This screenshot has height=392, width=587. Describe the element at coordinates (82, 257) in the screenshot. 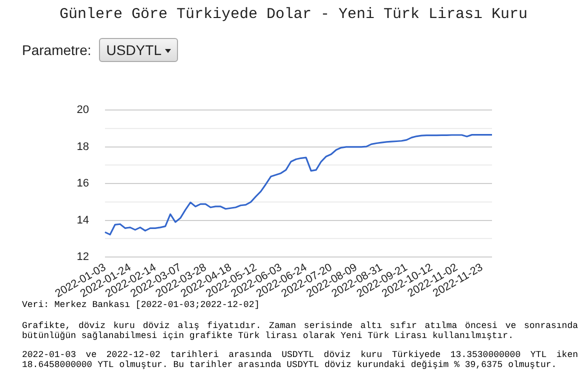

I see `y-tick-label: 12` at that location.